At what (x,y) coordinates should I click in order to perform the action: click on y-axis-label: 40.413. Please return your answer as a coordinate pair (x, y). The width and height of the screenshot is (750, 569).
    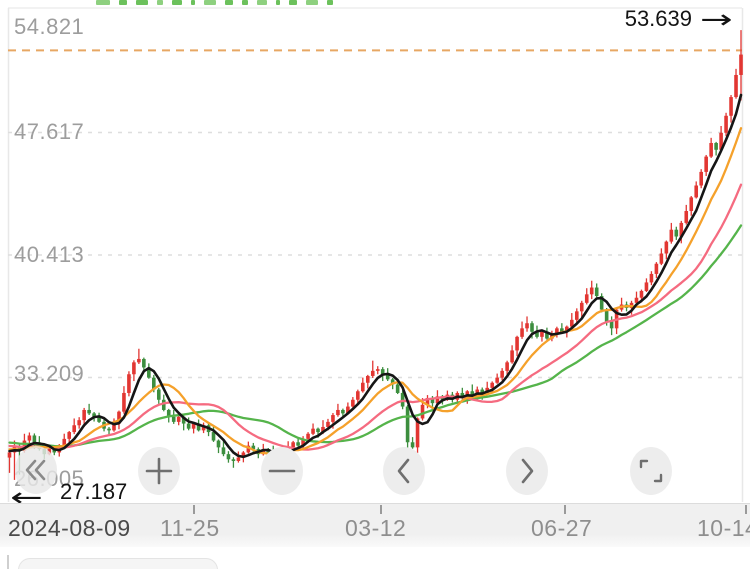
    Looking at the image, I should click on (49, 254).